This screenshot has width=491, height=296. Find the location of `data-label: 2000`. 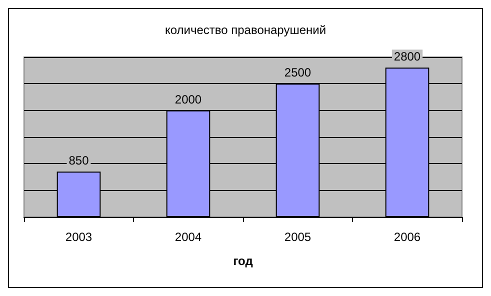

data-label: 2000 is located at coordinates (188, 99).